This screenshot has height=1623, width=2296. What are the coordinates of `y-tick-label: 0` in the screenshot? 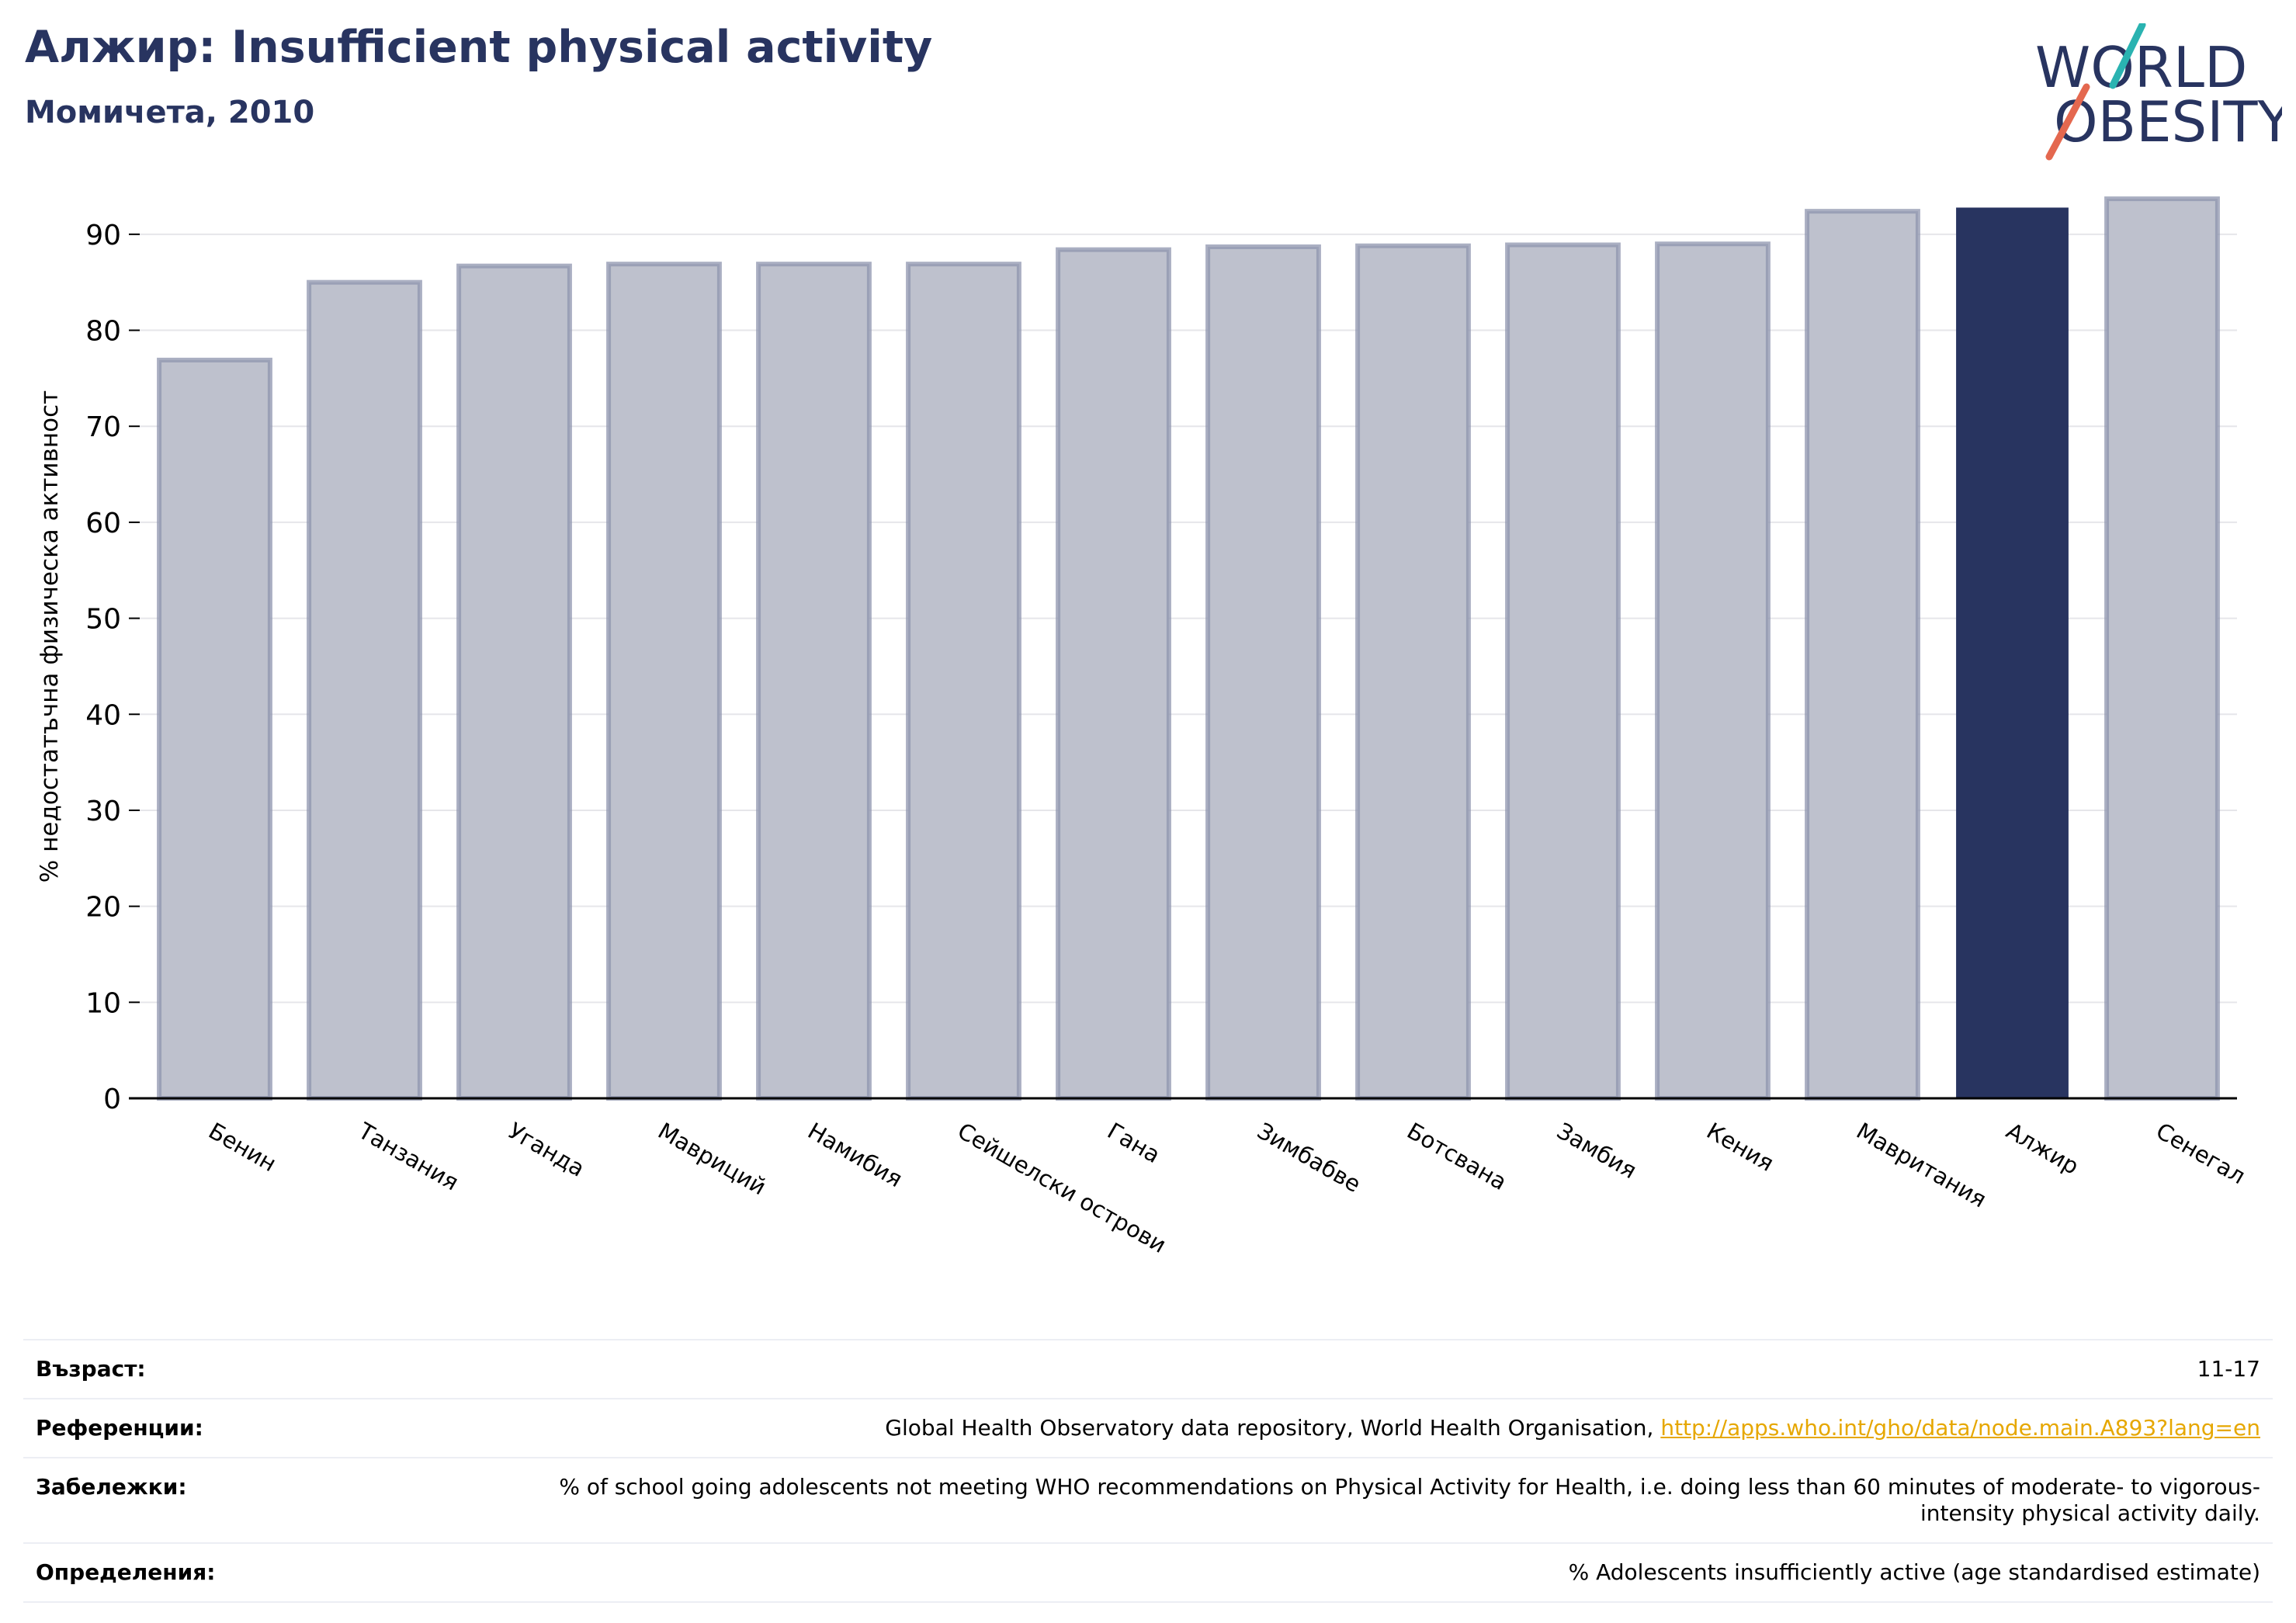 It's located at (112, 1099).